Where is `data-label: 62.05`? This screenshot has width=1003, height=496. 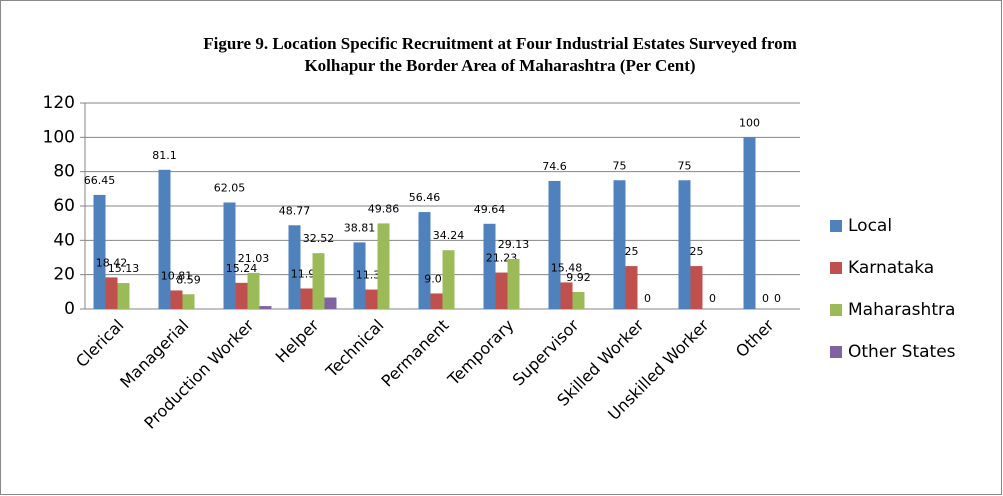 data-label: 62.05 is located at coordinates (230, 187).